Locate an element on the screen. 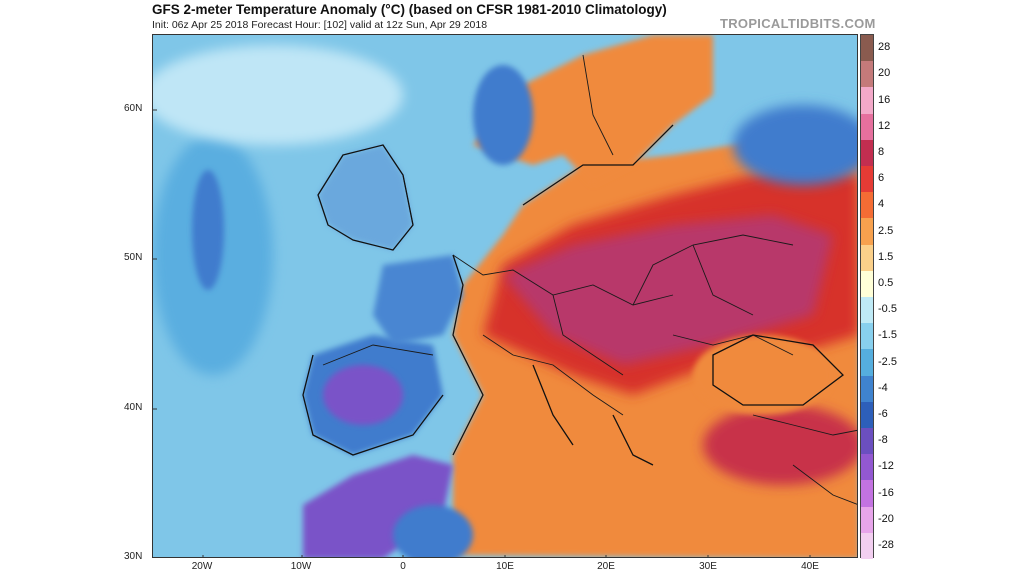  colorbar-label: 16 is located at coordinates (884, 99).